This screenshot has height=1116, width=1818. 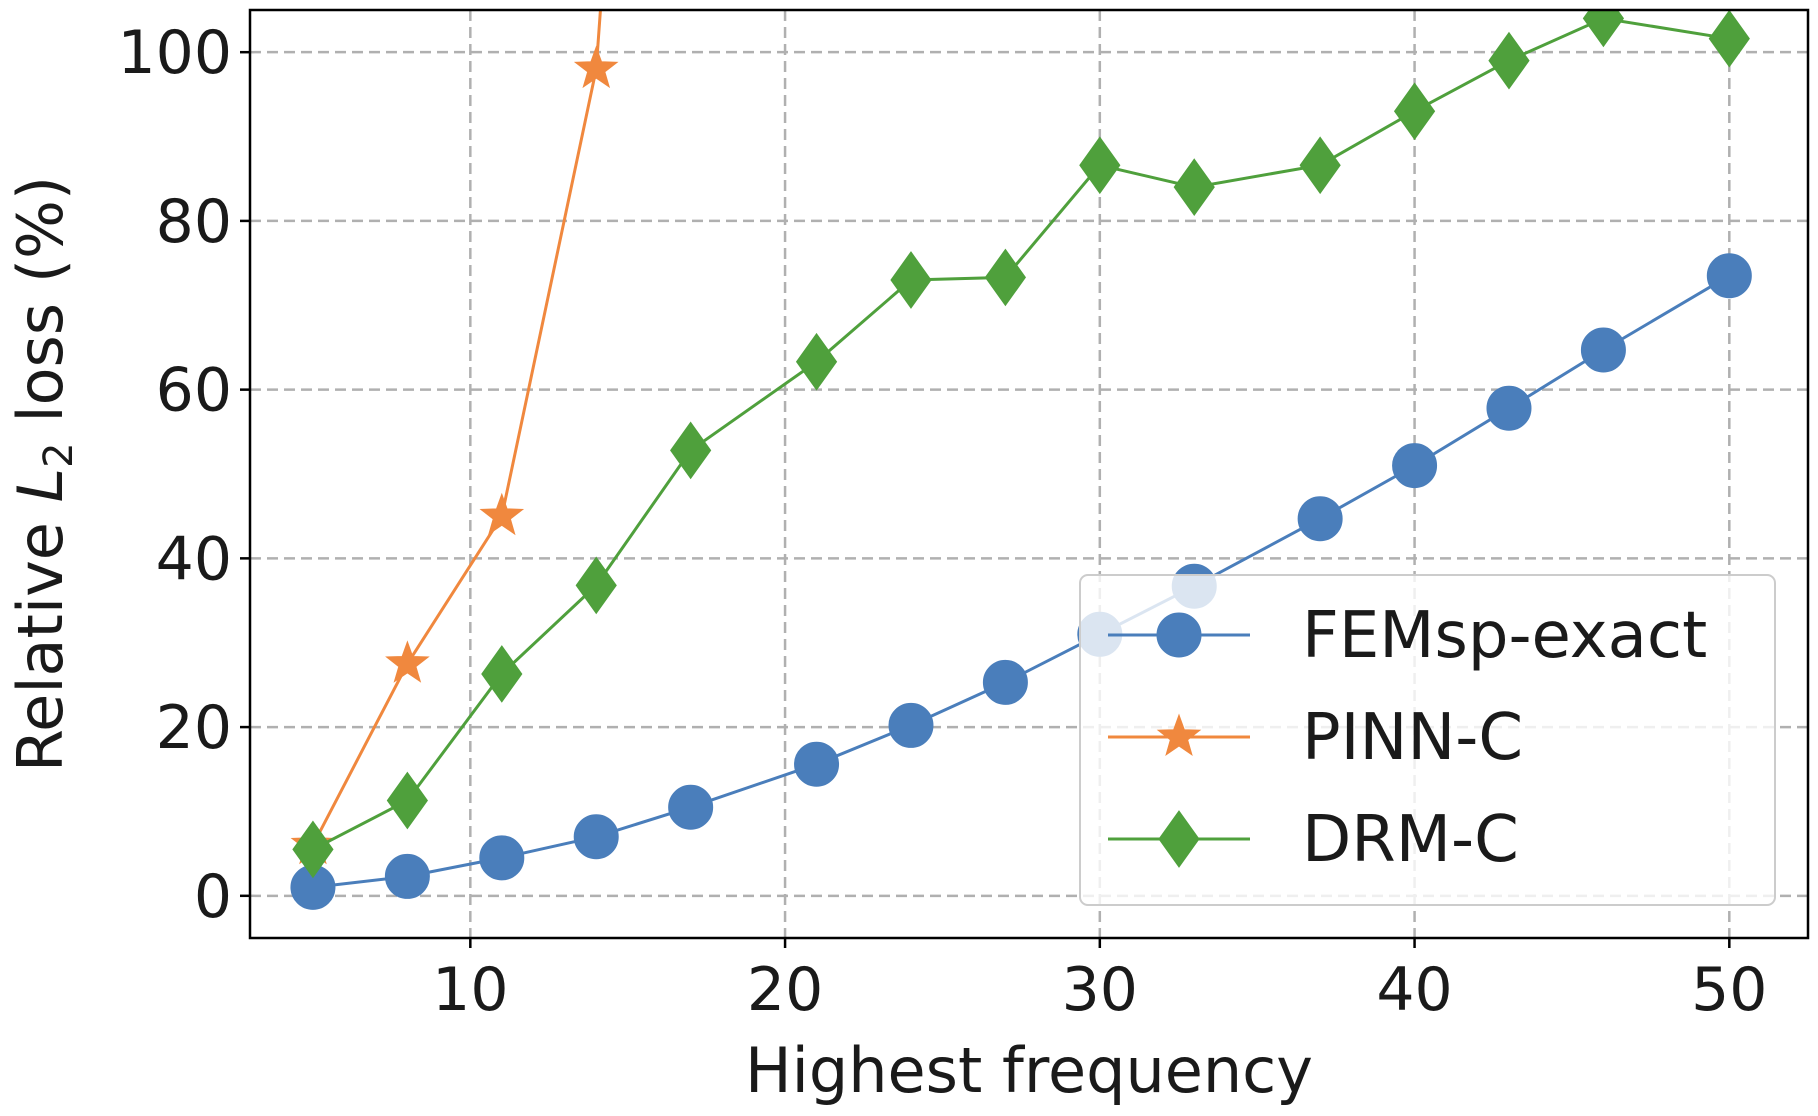 What do you see at coordinates (213, 897) in the screenshot?
I see `y-tick-label: 0` at bounding box center [213, 897].